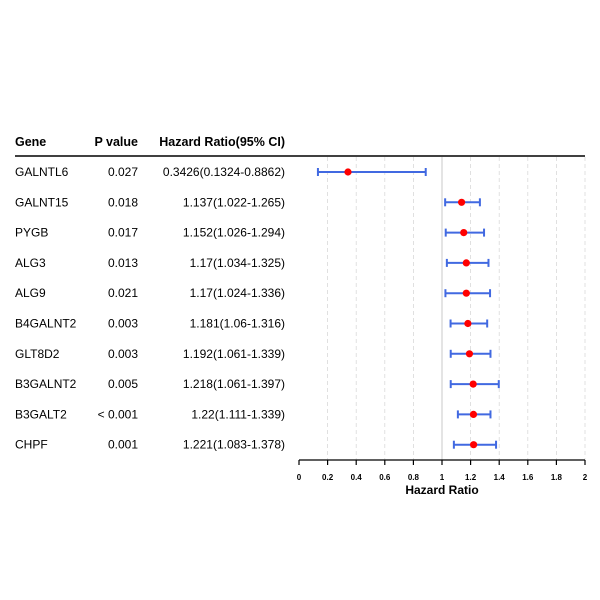 The image size is (600, 600). I want to click on table-row: GALNTL6 0.027 0.3426(0.1324-0.8862), so click(150, 172).